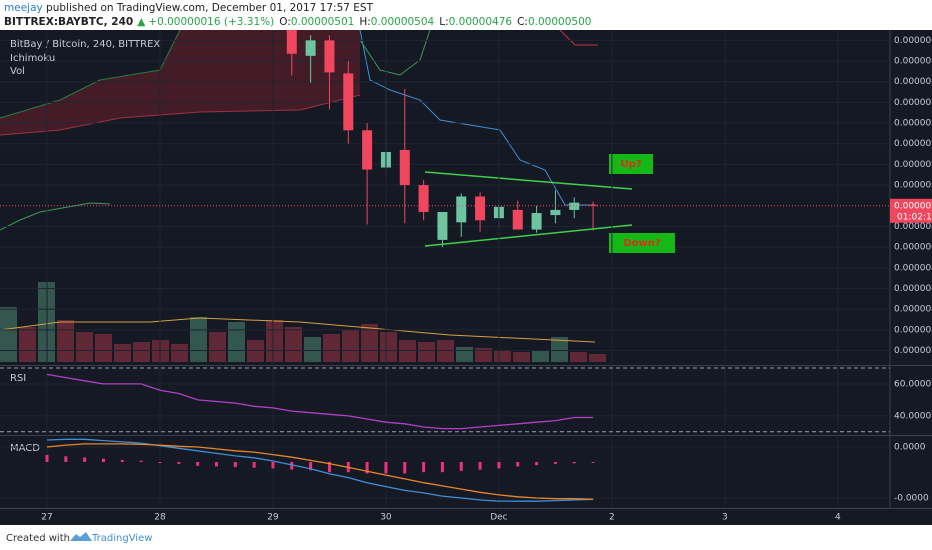 The image size is (932, 550). What do you see at coordinates (913, 206) in the screenshot?
I see `last-price-label: 0.00000500` at bounding box center [913, 206].